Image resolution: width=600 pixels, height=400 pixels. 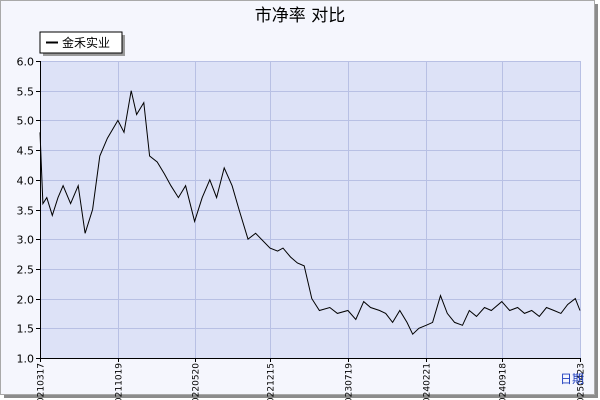 I want to click on chart-title: 市净率 对比, so click(x=300, y=16).